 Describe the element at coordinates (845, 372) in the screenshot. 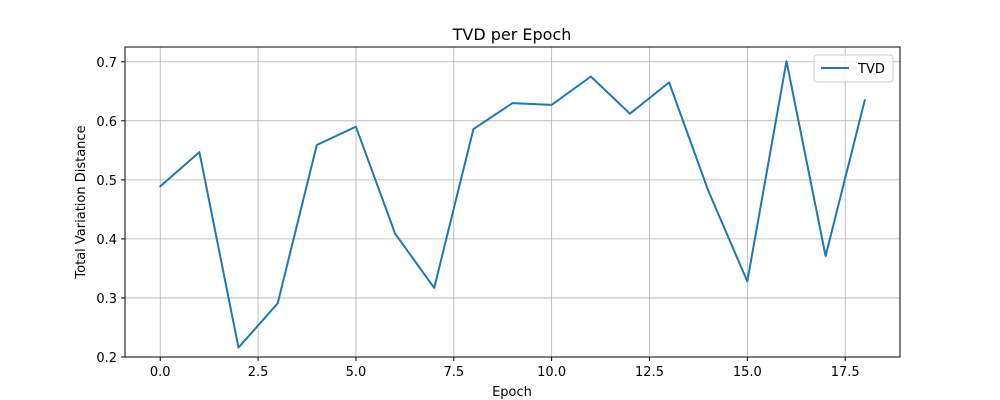

I see `x-tick-label: 17.5` at that location.